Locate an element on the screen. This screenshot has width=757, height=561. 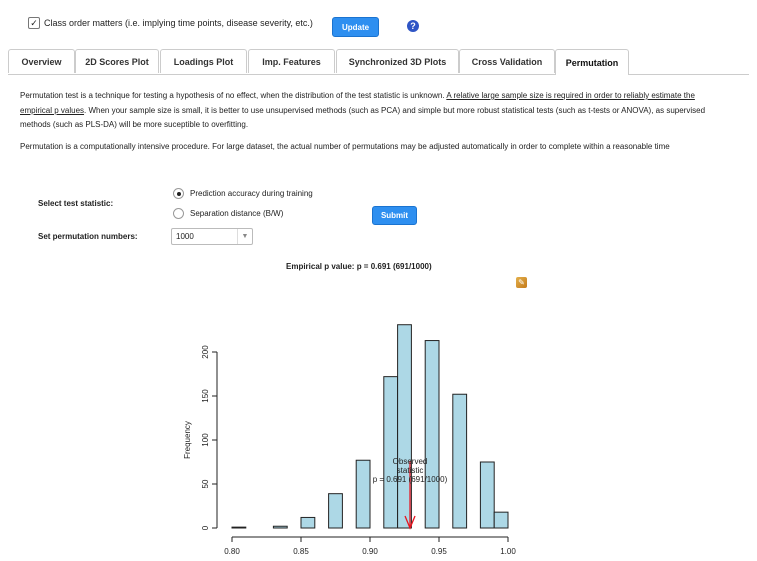
tab-permutation: Permutation is located at coordinates (592, 62).